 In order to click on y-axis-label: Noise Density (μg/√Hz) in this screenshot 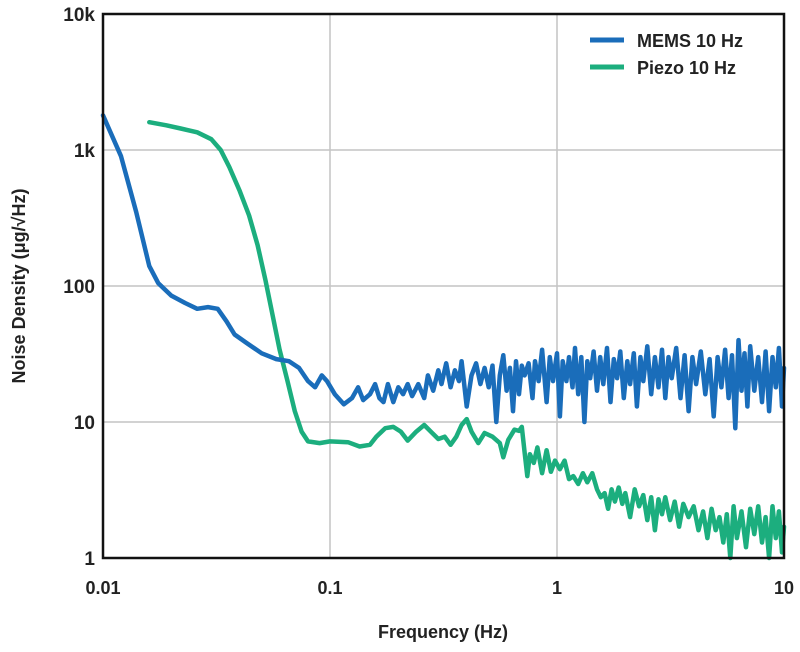, I will do `click(19, 286)`.